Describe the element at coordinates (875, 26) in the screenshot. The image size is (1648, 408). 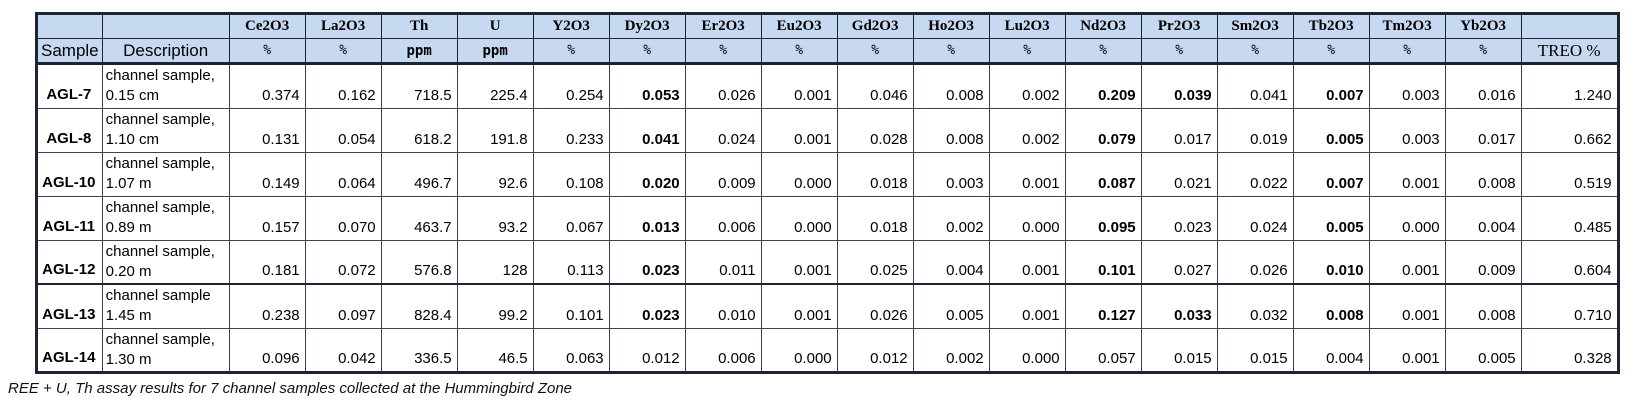
I see `column-header-gd2o3: Gd2O3` at that location.